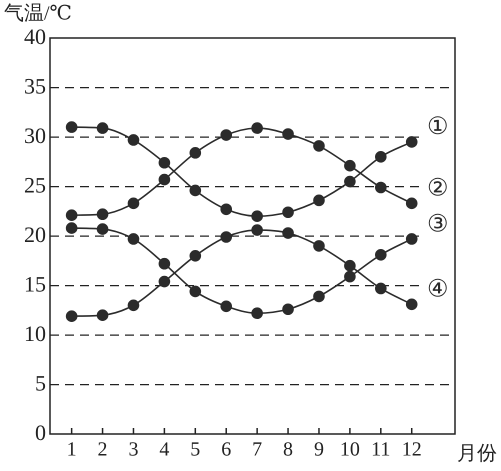  I want to click on x-tick-label: 7, so click(257, 449).